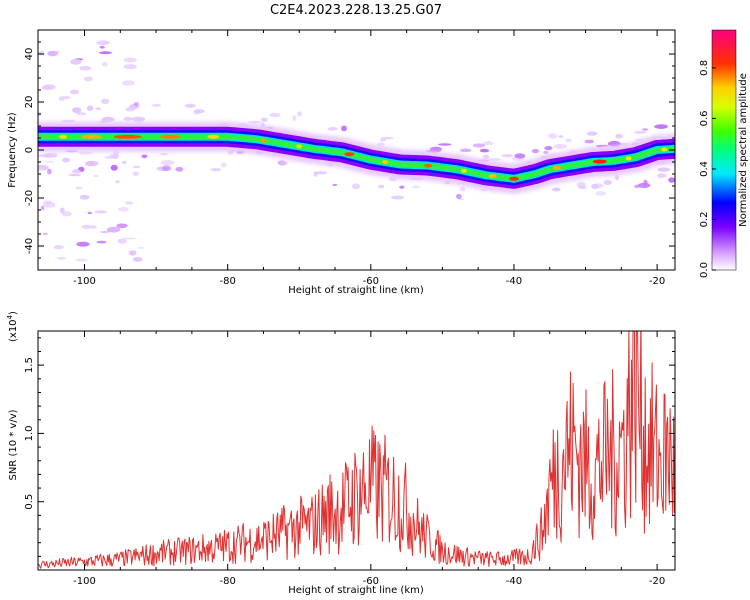 This screenshot has height=600, width=750. What do you see at coordinates (10, 316) in the screenshot?
I see `exponent-power: 4` at bounding box center [10, 316].